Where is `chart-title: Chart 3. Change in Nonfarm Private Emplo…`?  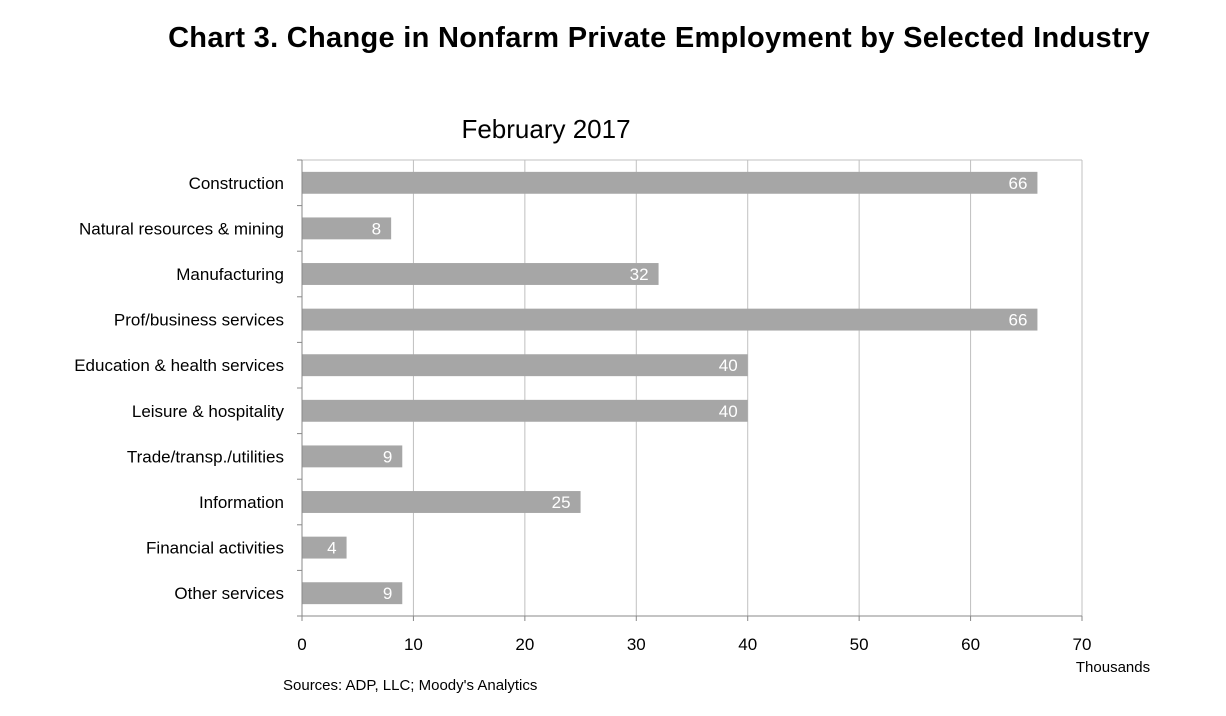 chart-title: Chart 3. Change in Nonfarm Private Emplo… is located at coordinates (659, 38).